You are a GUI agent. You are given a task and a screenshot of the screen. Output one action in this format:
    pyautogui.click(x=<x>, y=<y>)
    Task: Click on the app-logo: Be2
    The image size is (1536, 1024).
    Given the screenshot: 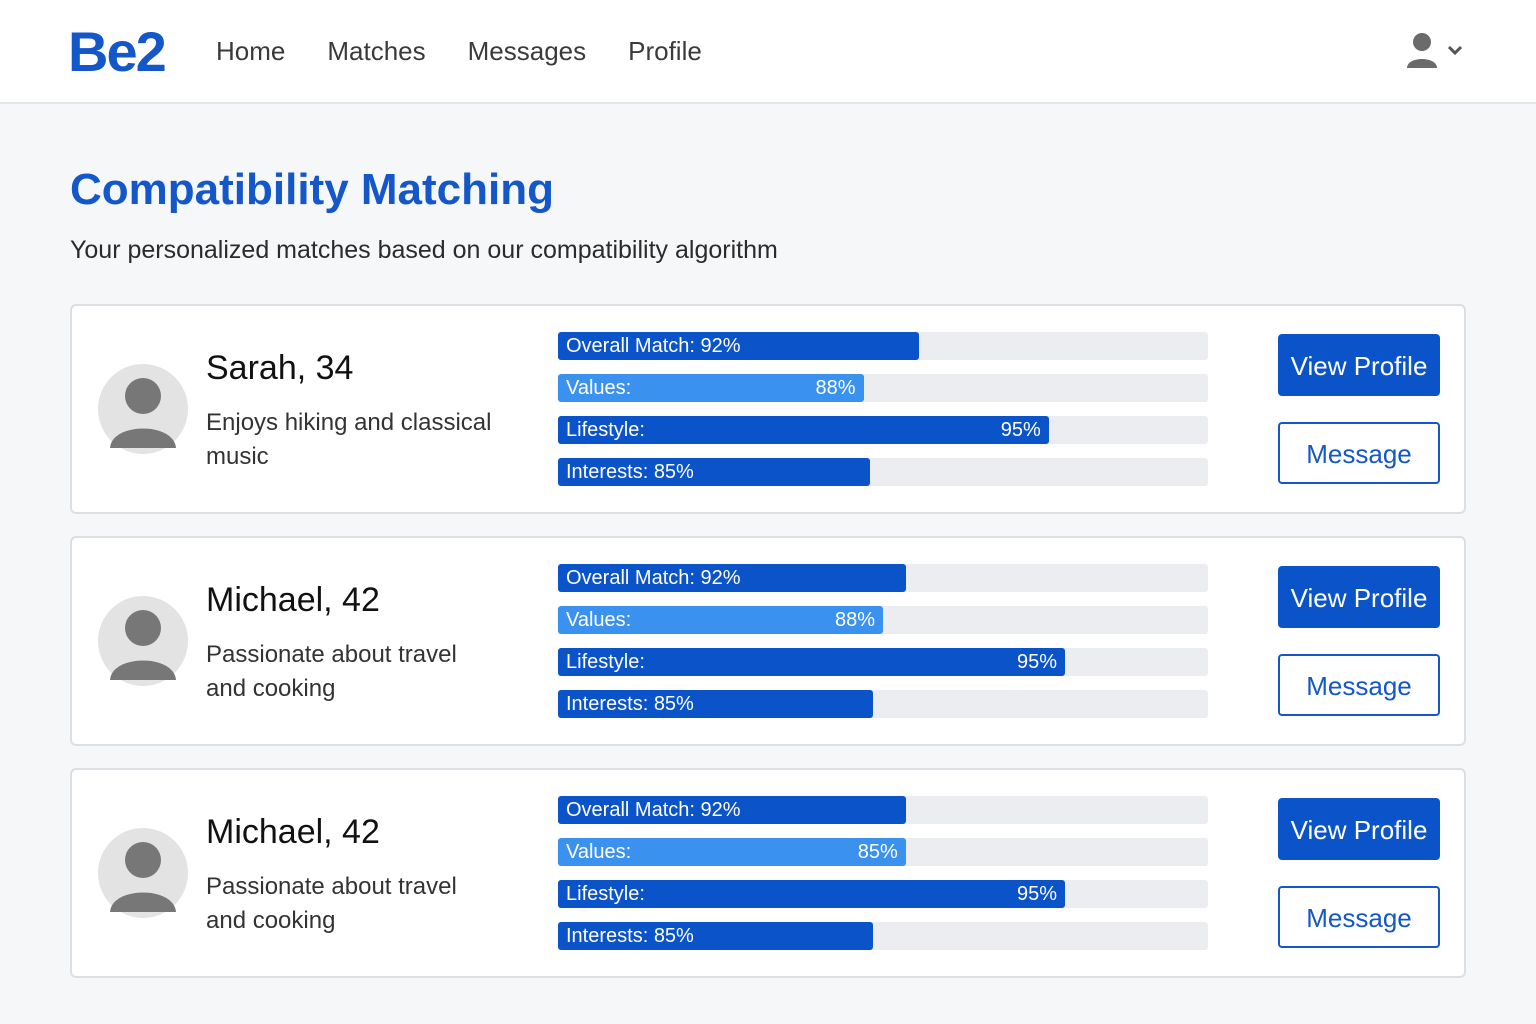 What is the action you would take?
    pyautogui.click(x=117, y=51)
    